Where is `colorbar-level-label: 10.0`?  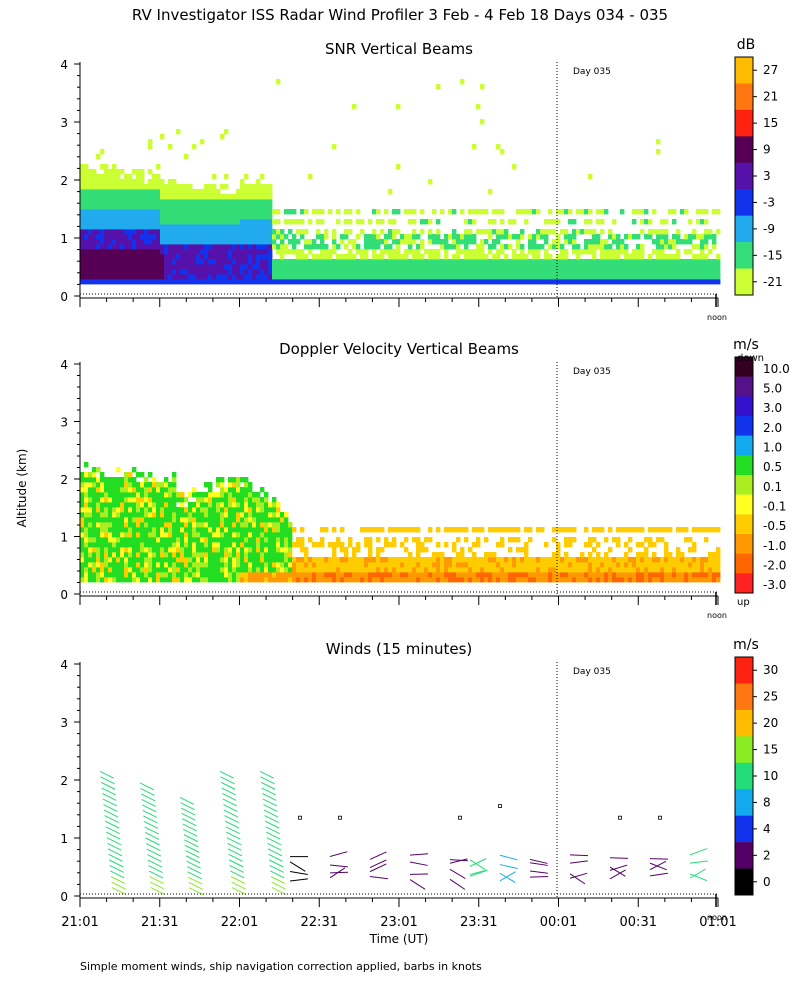
colorbar-level-label: 10.0 is located at coordinates (776, 369).